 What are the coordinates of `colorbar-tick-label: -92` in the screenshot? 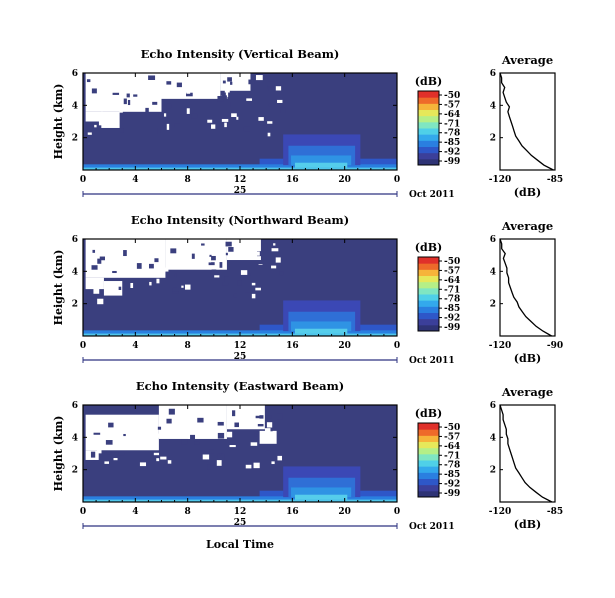 It's located at (452, 153).